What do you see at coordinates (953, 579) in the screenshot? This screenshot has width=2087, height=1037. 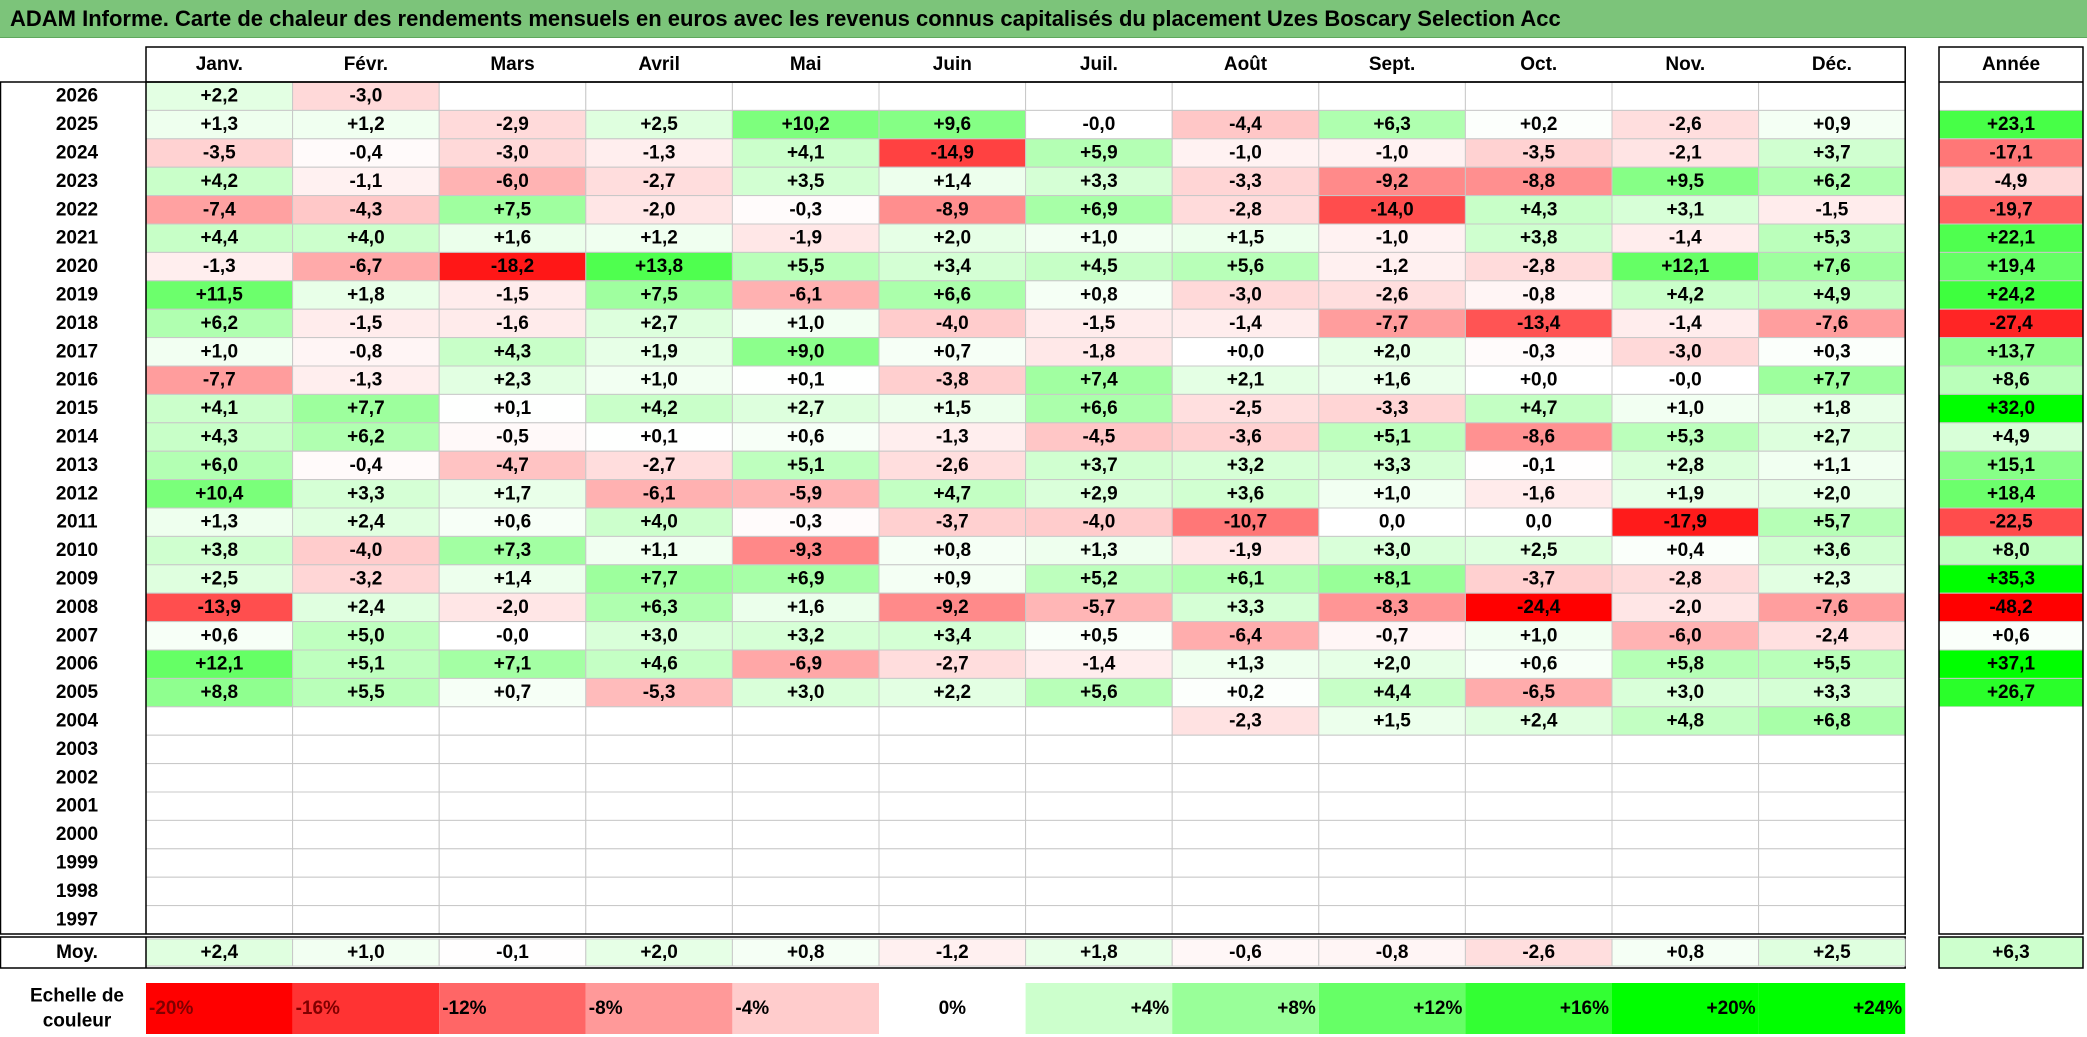 I see `cell-value: +0,9` at bounding box center [953, 579].